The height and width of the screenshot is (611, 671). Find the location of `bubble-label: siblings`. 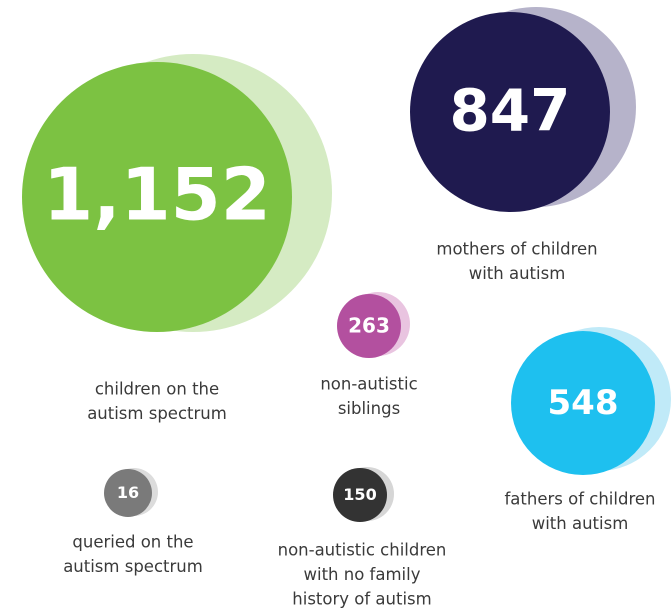

bubble-label: siblings is located at coordinates (369, 408).